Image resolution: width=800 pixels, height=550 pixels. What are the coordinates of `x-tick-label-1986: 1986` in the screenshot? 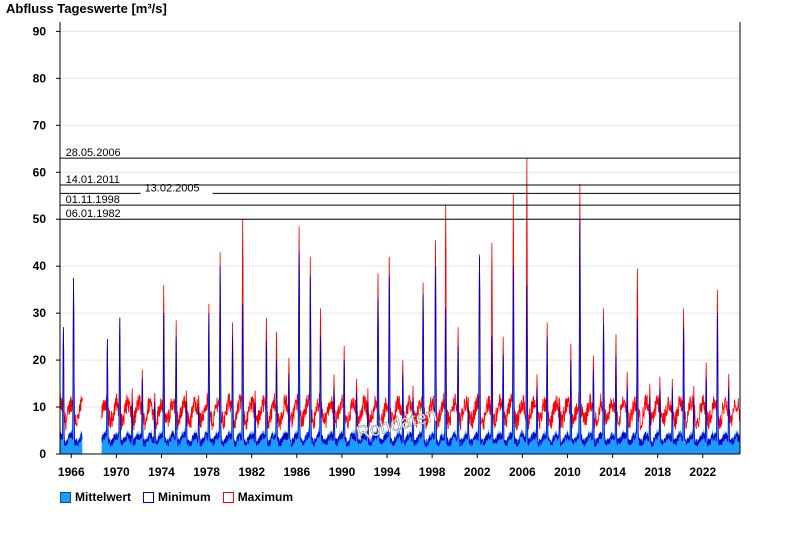 It's located at (296, 472).